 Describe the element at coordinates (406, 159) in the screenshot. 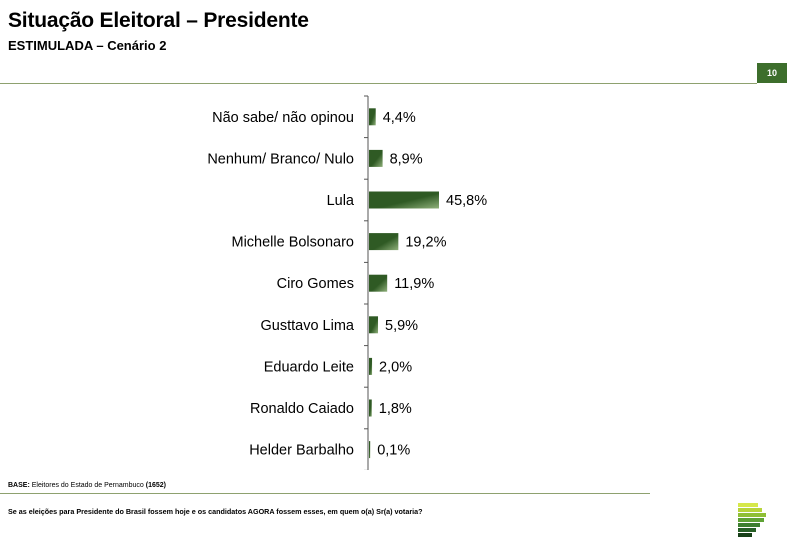

I see `value-label: 8,9%` at that location.